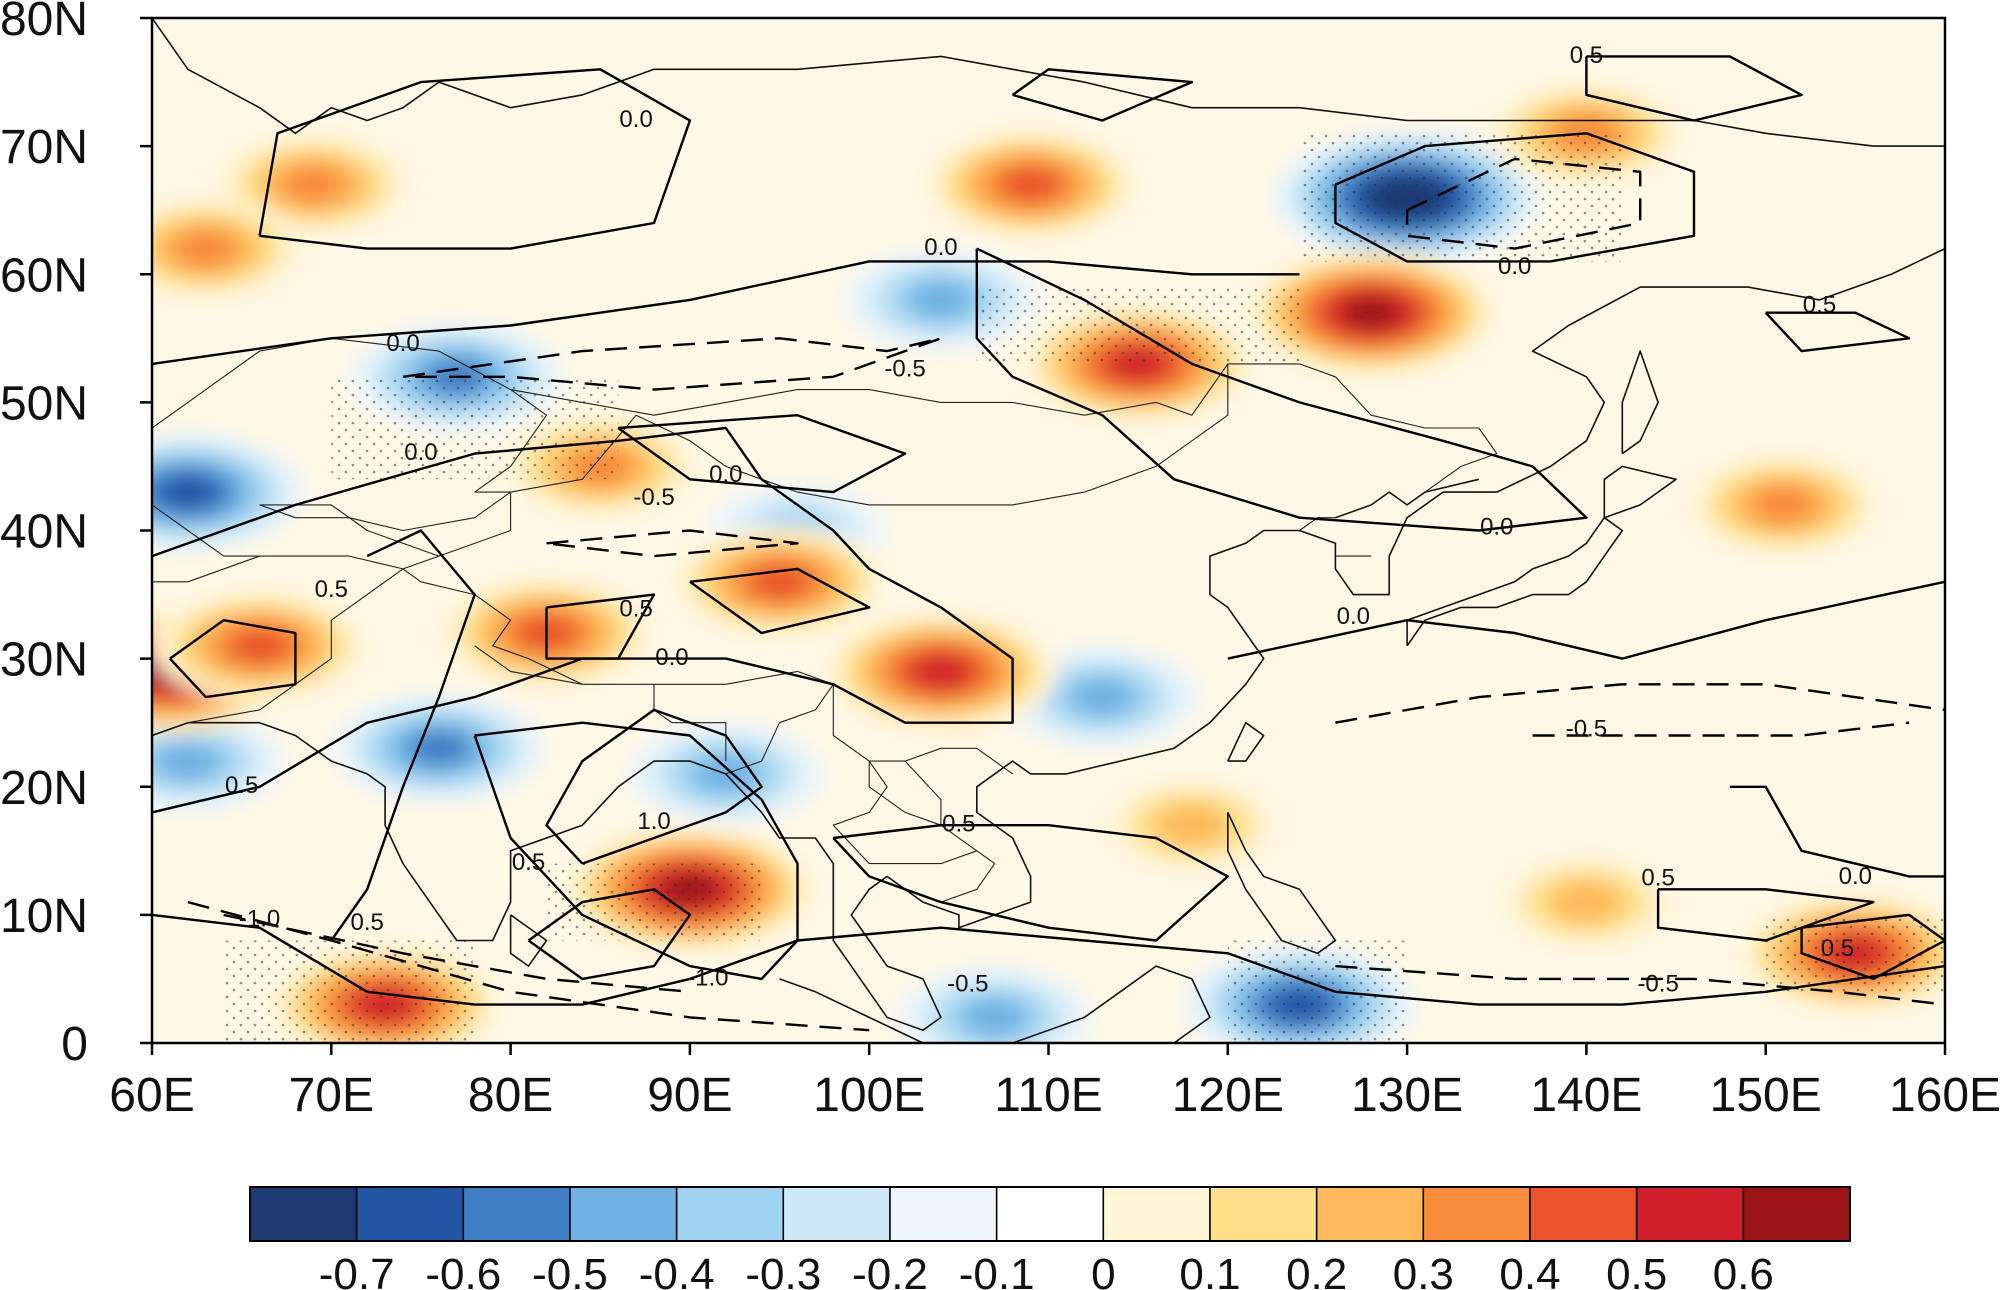  I want to click on x-tick-label: 130E, so click(1407, 1095).